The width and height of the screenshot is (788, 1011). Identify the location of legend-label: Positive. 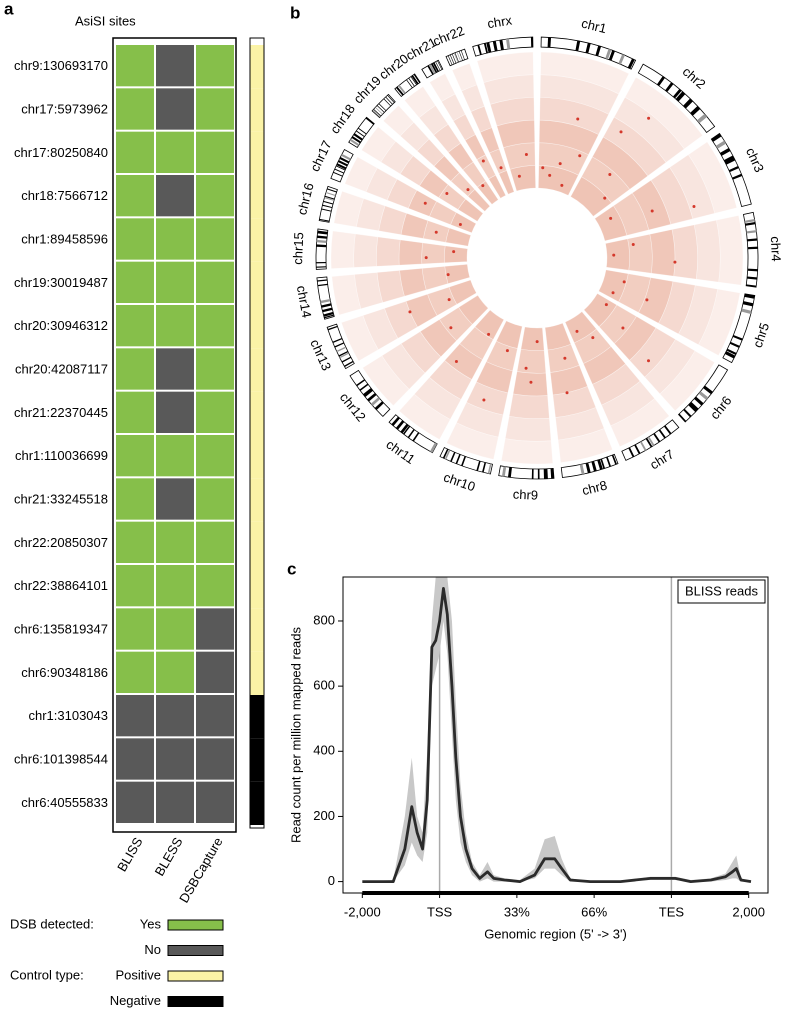
(138, 974).